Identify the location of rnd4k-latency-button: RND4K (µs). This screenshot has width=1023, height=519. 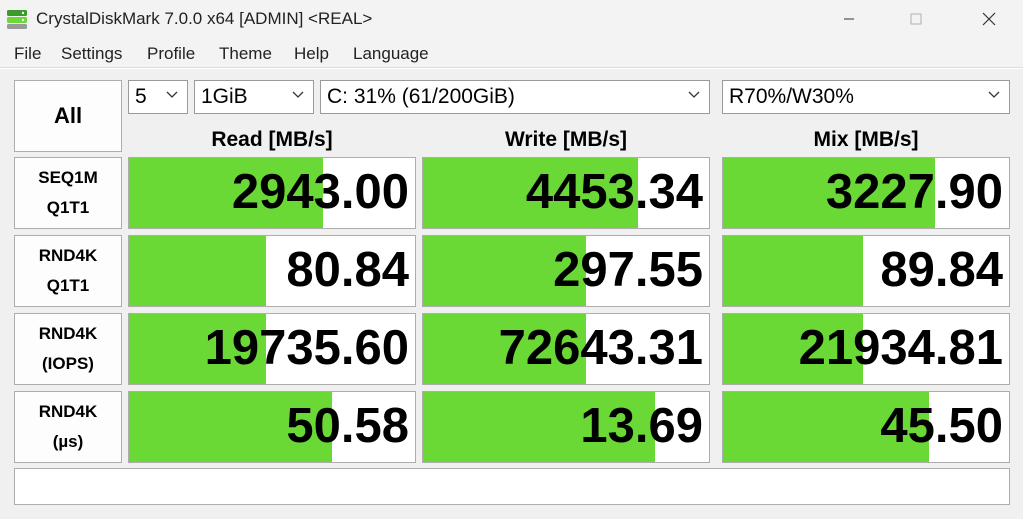
(68, 427).